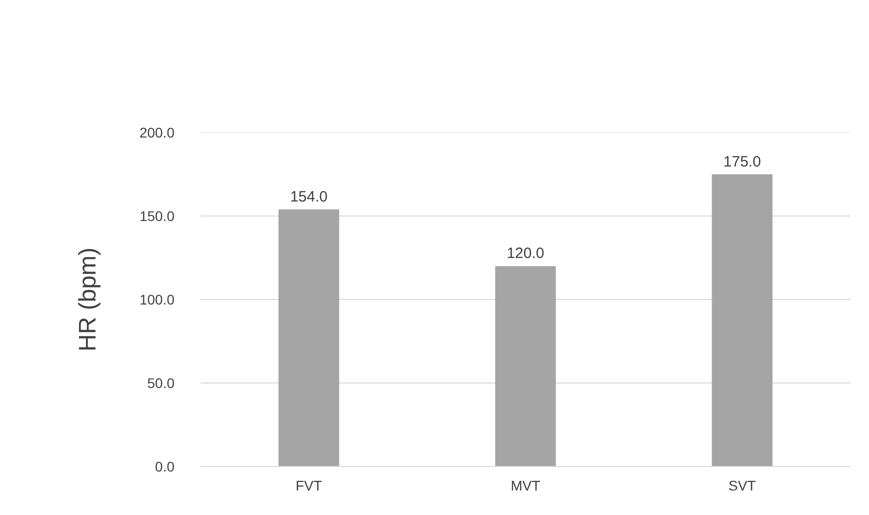  What do you see at coordinates (742, 486) in the screenshot?
I see `x-tick-label: SVT` at bounding box center [742, 486].